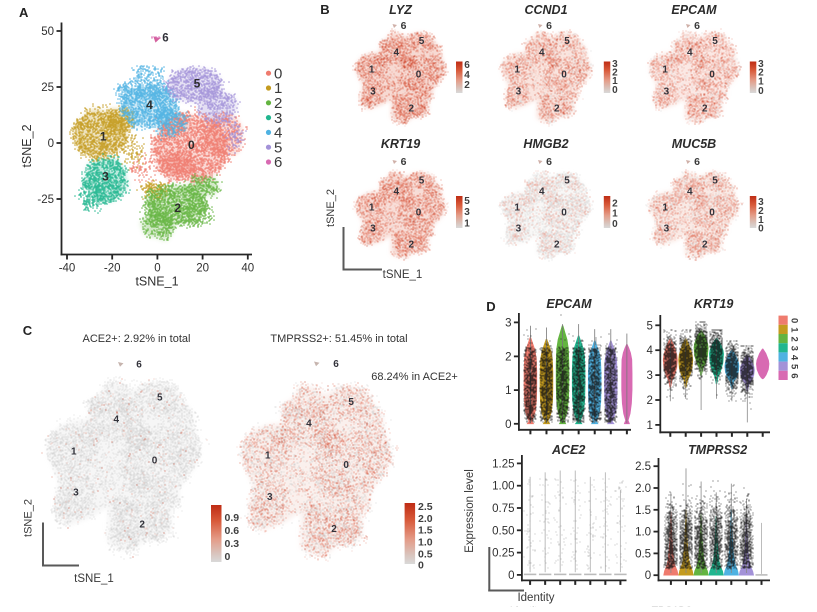 This screenshot has height=612, width=817. I want to click on svg-text: 1.00, so click(503, 487).